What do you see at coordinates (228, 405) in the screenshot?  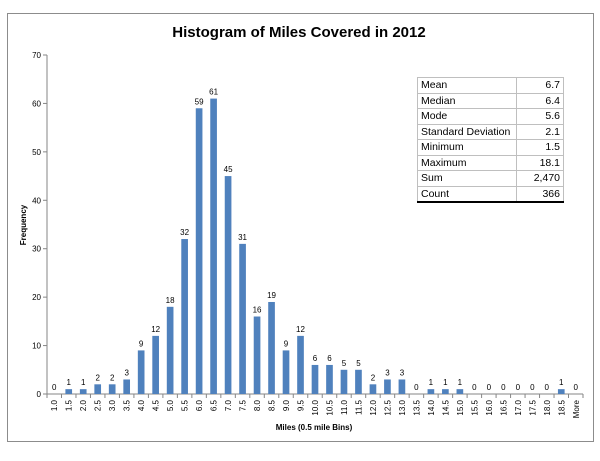 I see `x-tick-label: 7.0` at bounding box center [228, 405].